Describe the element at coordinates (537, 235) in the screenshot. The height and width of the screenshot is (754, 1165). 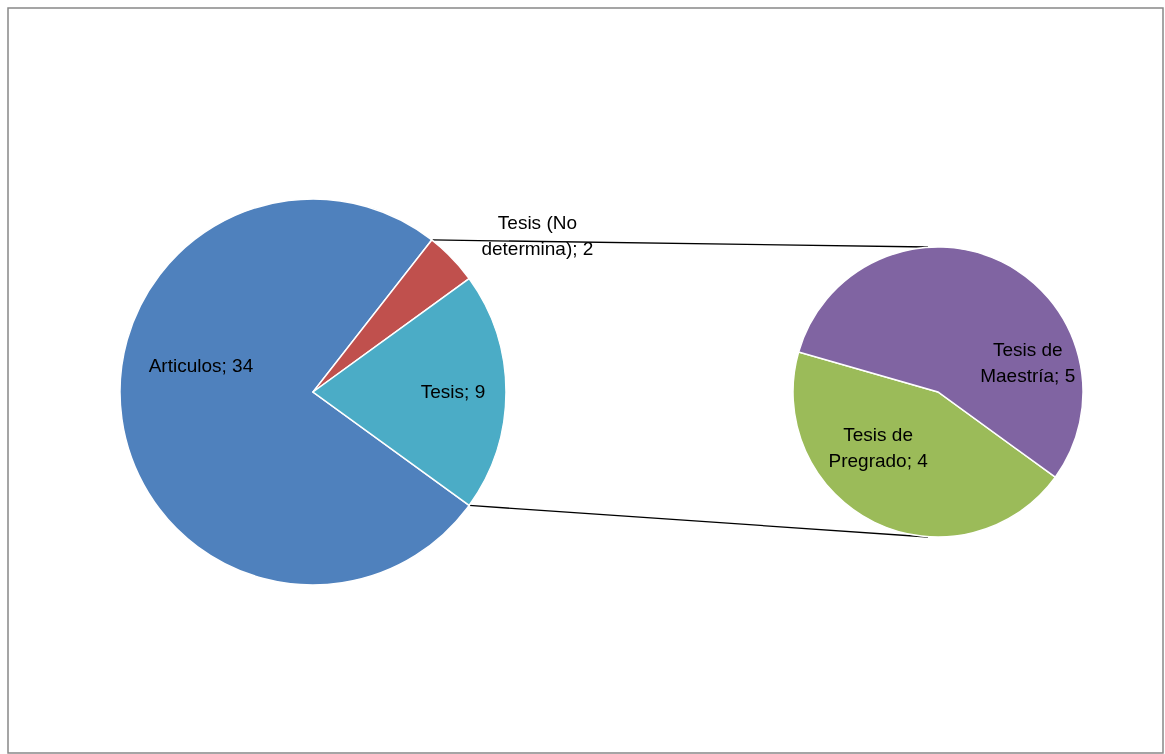
I see `slice-label: Tesis (No determina); 2` at that location.